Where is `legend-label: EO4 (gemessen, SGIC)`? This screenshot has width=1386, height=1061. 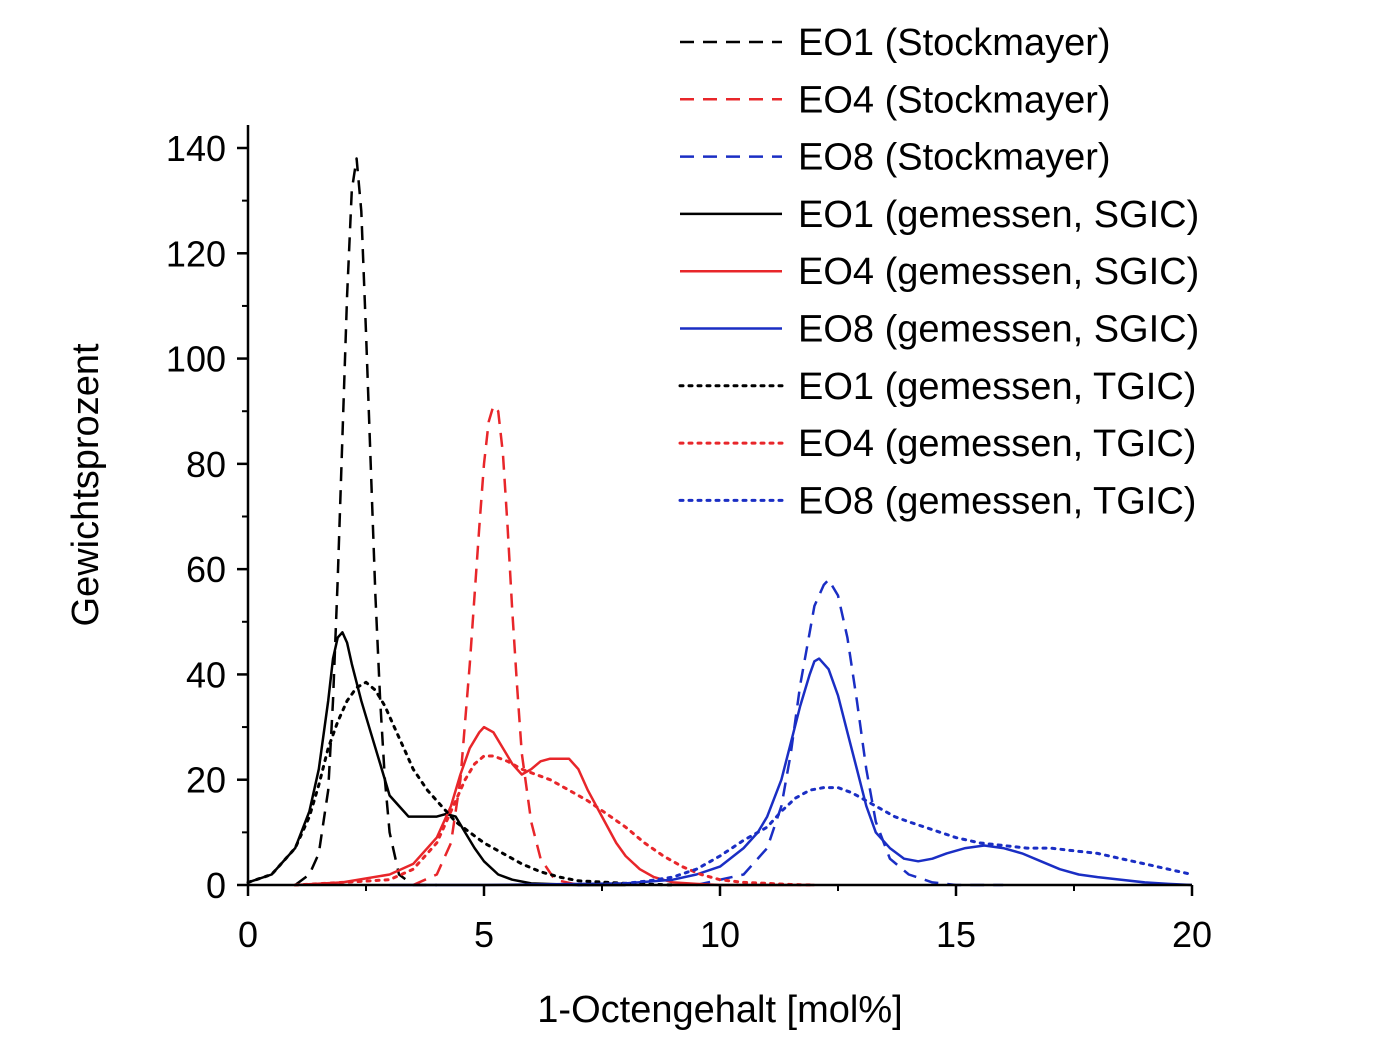 legend-label: EO4 (gemessen, SGIC) is located at coordinates (998, 272).